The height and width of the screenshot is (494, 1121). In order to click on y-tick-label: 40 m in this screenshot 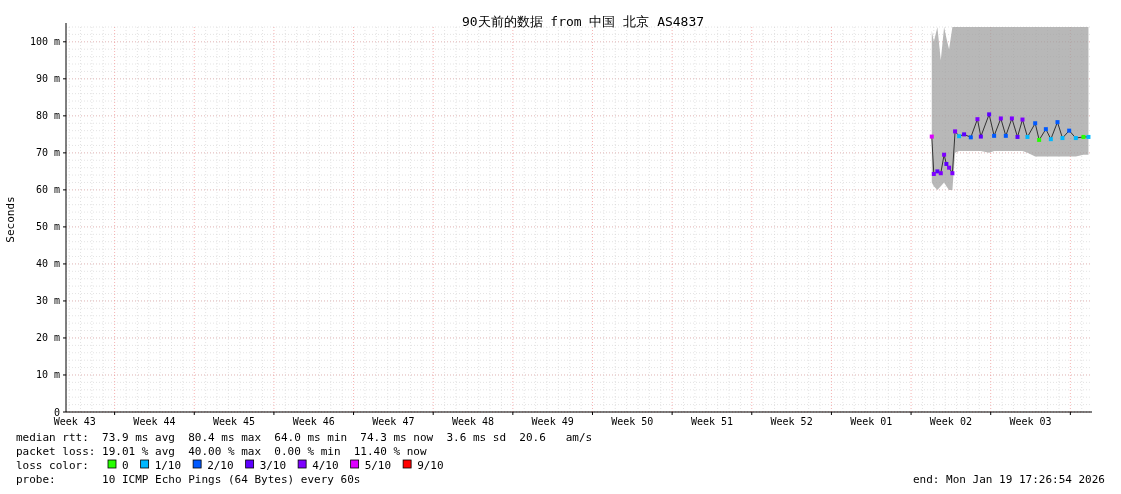, I will do `click(47, 264)`.